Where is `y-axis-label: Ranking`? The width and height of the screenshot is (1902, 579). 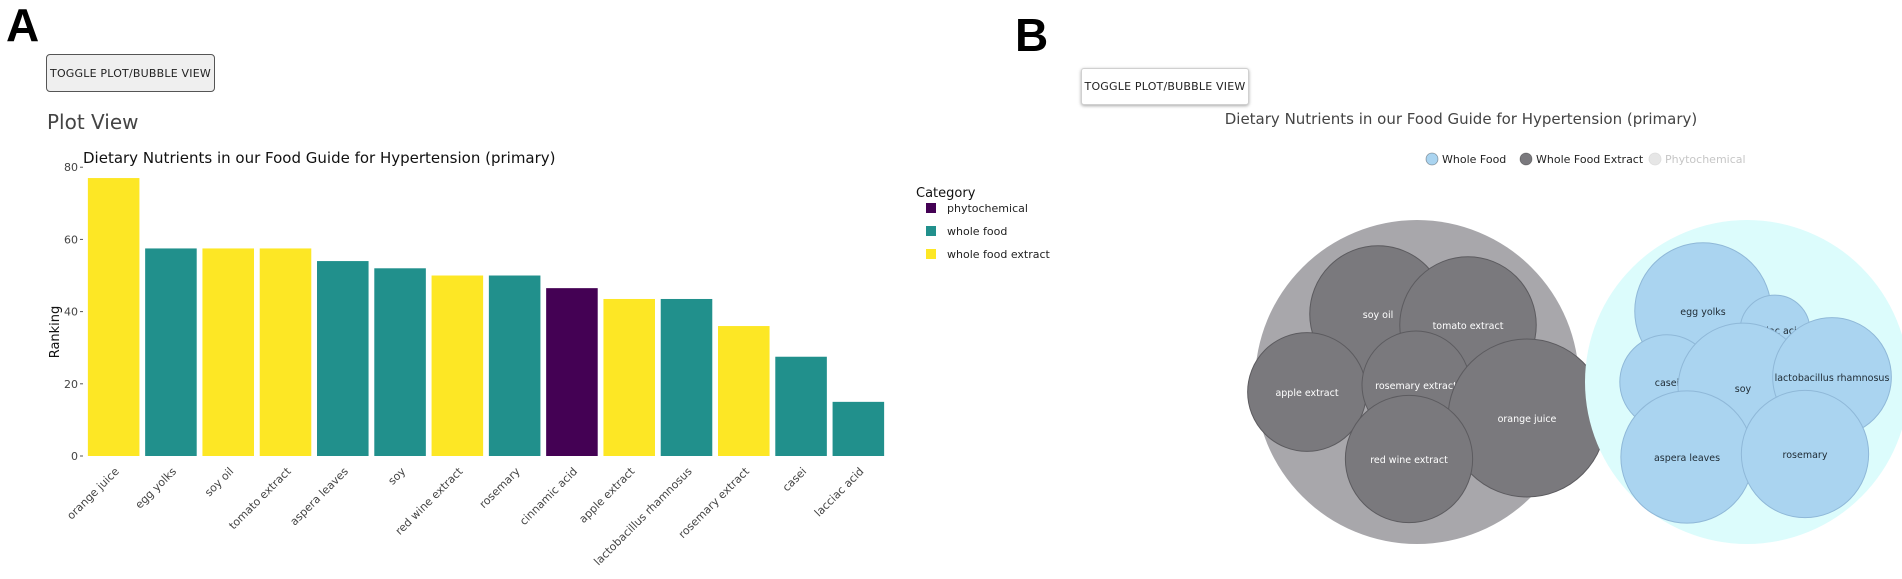 y-axis-label: Ranking is located at coordinates (55, 332).